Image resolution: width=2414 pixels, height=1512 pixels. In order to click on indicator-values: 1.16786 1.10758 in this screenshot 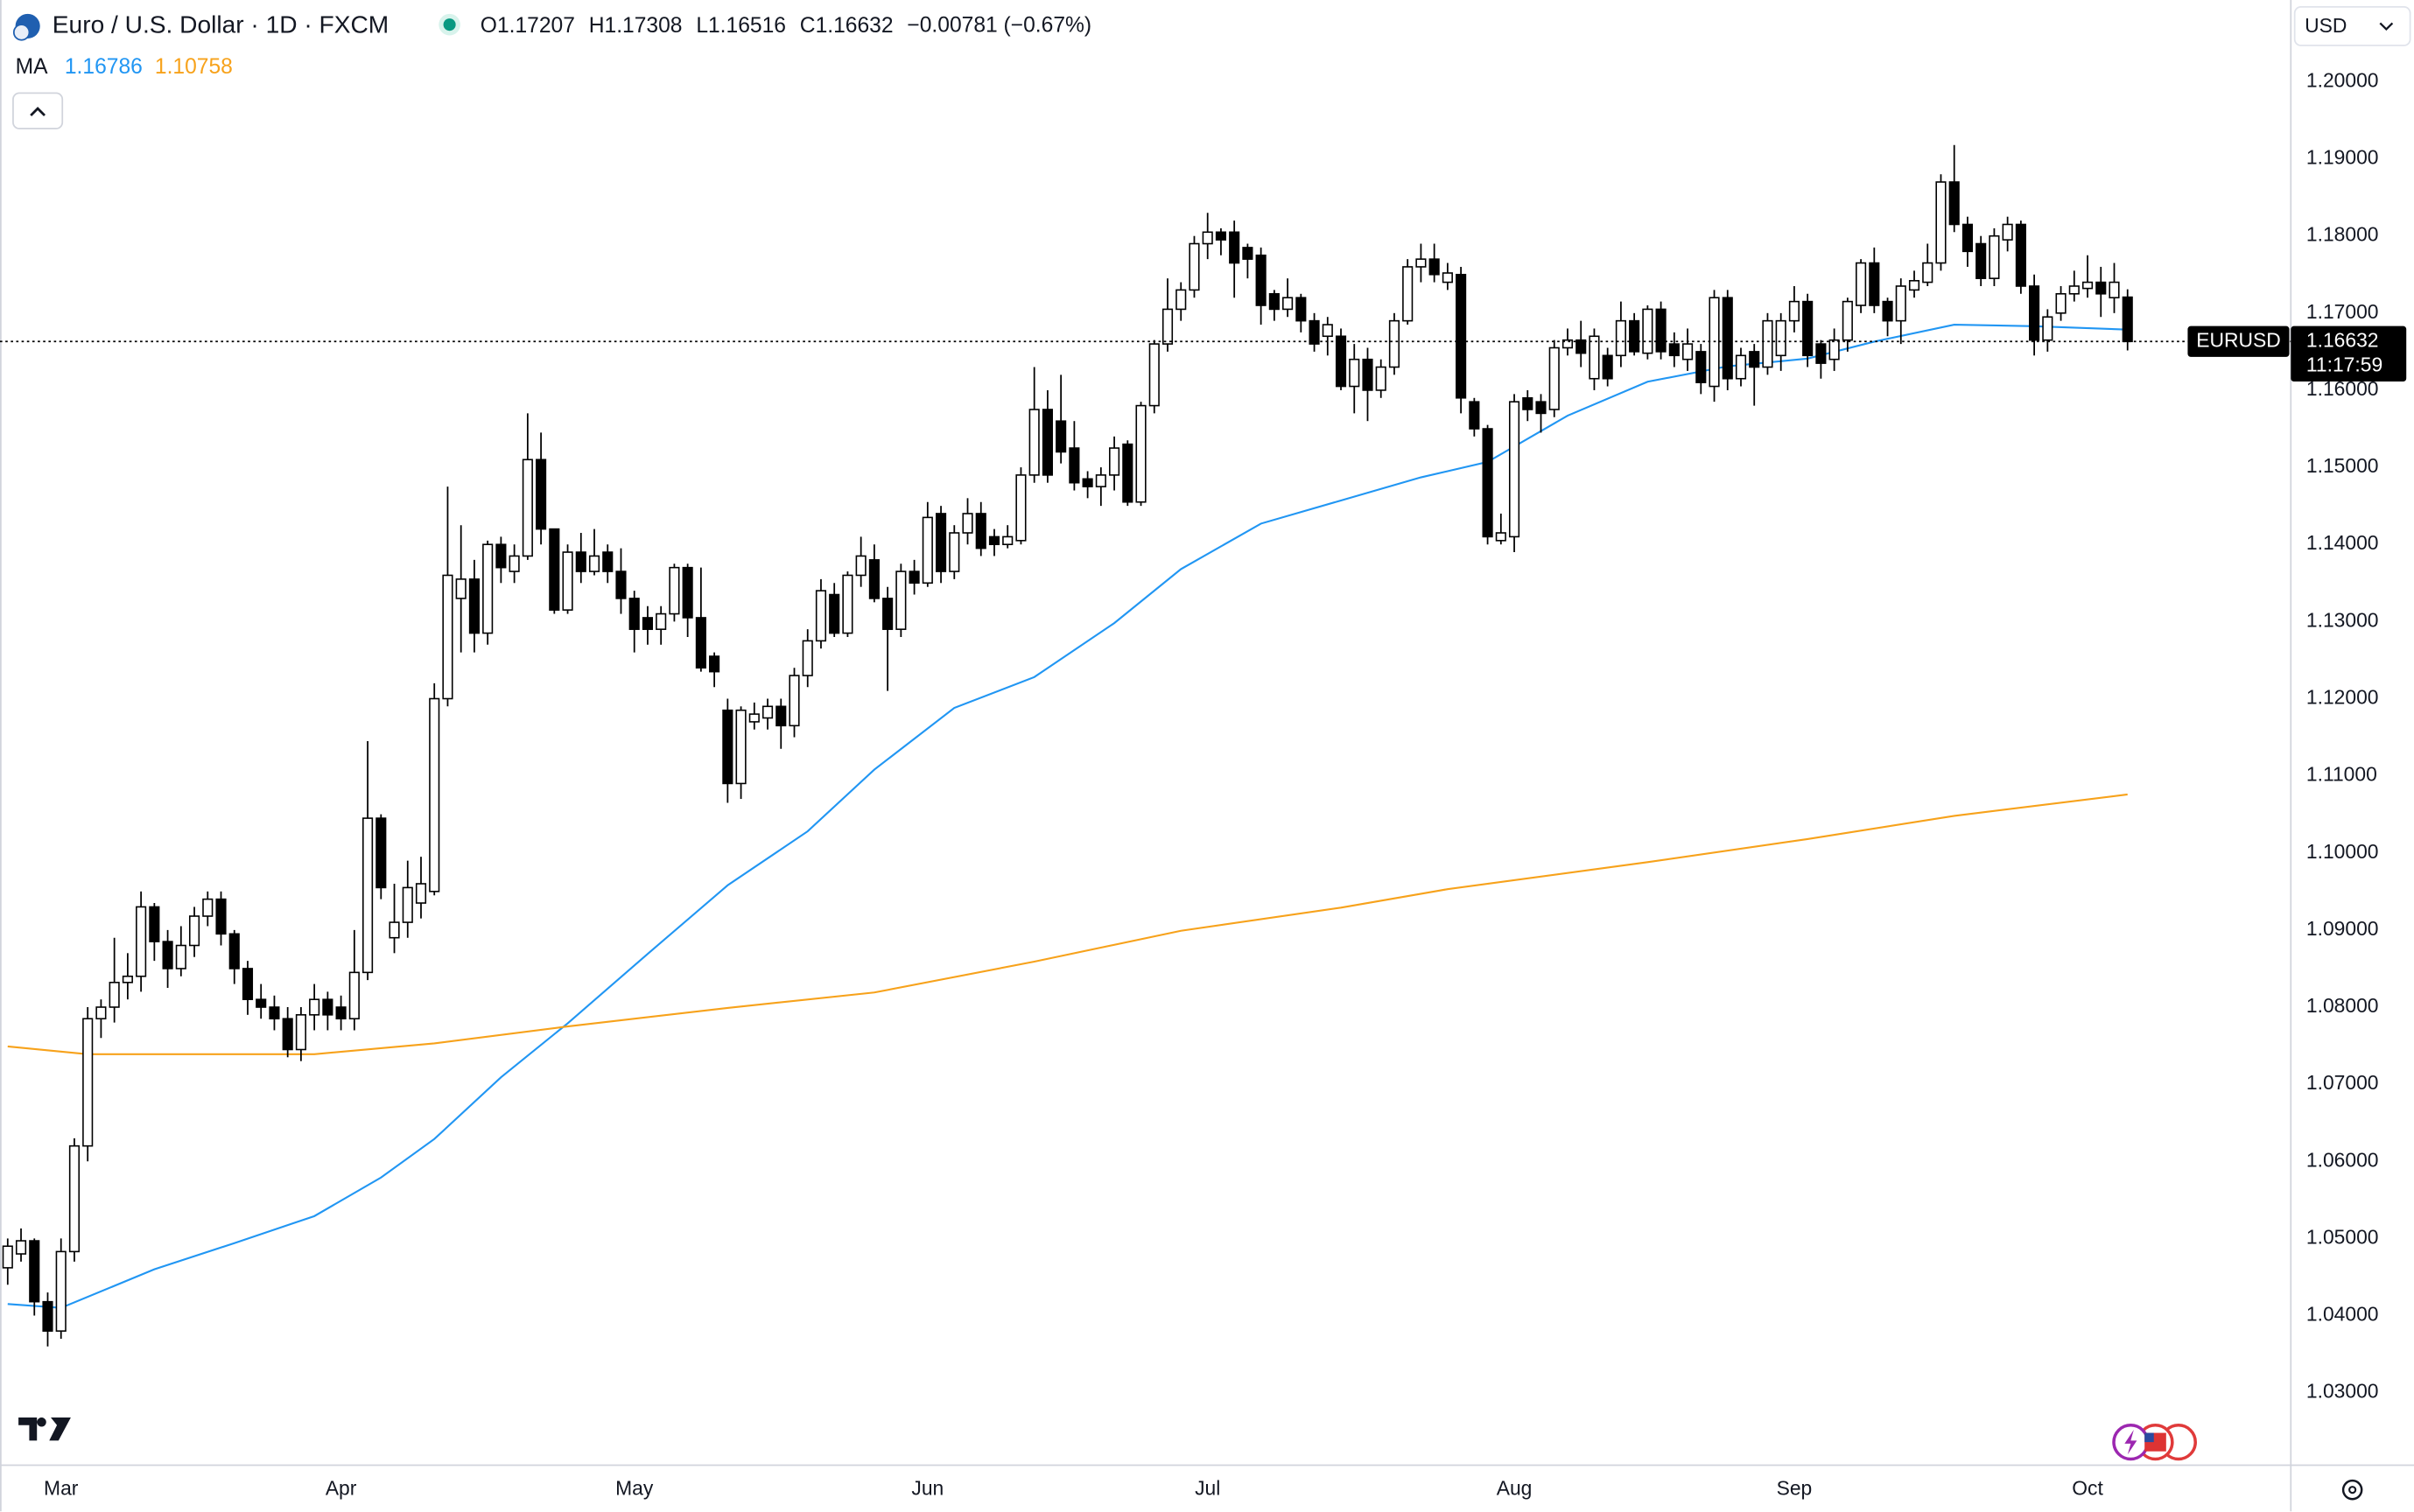, I will do `click(149, 67)`.